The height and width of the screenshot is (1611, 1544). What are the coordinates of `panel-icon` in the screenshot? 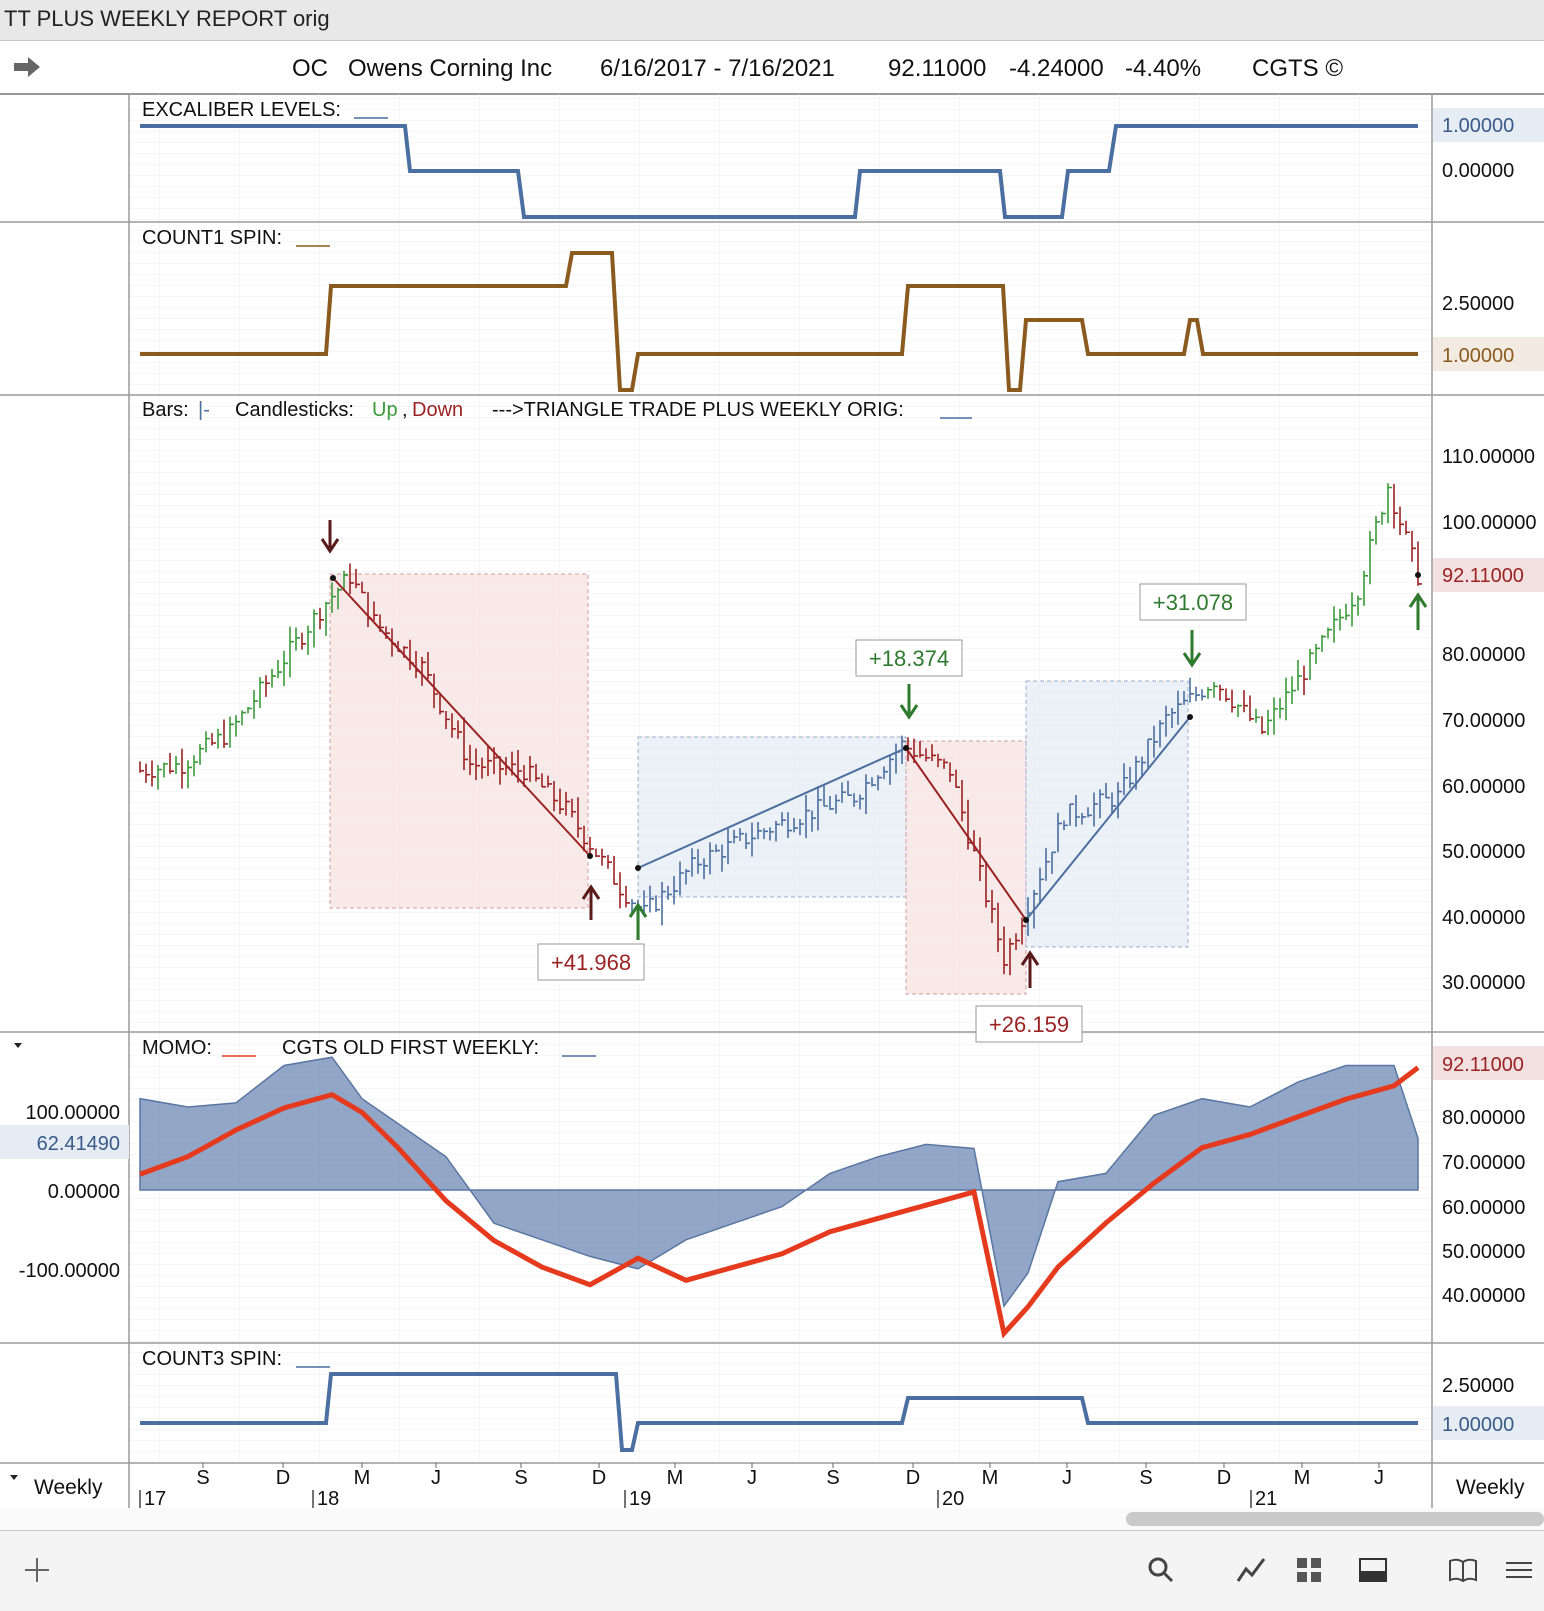 It's located at (1373, 1570).